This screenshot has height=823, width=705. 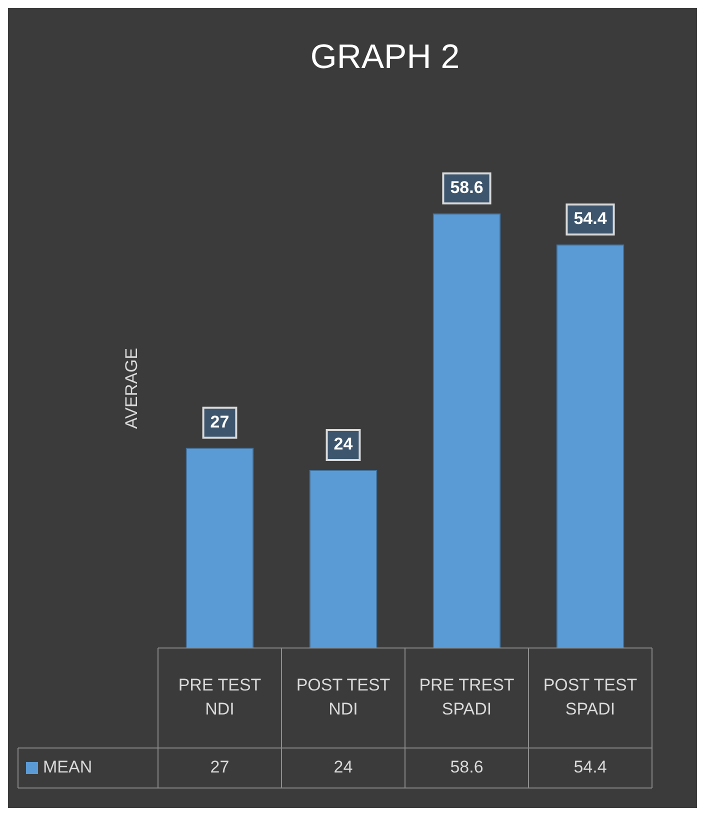 What do you see at coordinates (590, 697) in the screenshot?
I see `x-tick-label: POST TEST SPADI` at bounding box center [590, 697].